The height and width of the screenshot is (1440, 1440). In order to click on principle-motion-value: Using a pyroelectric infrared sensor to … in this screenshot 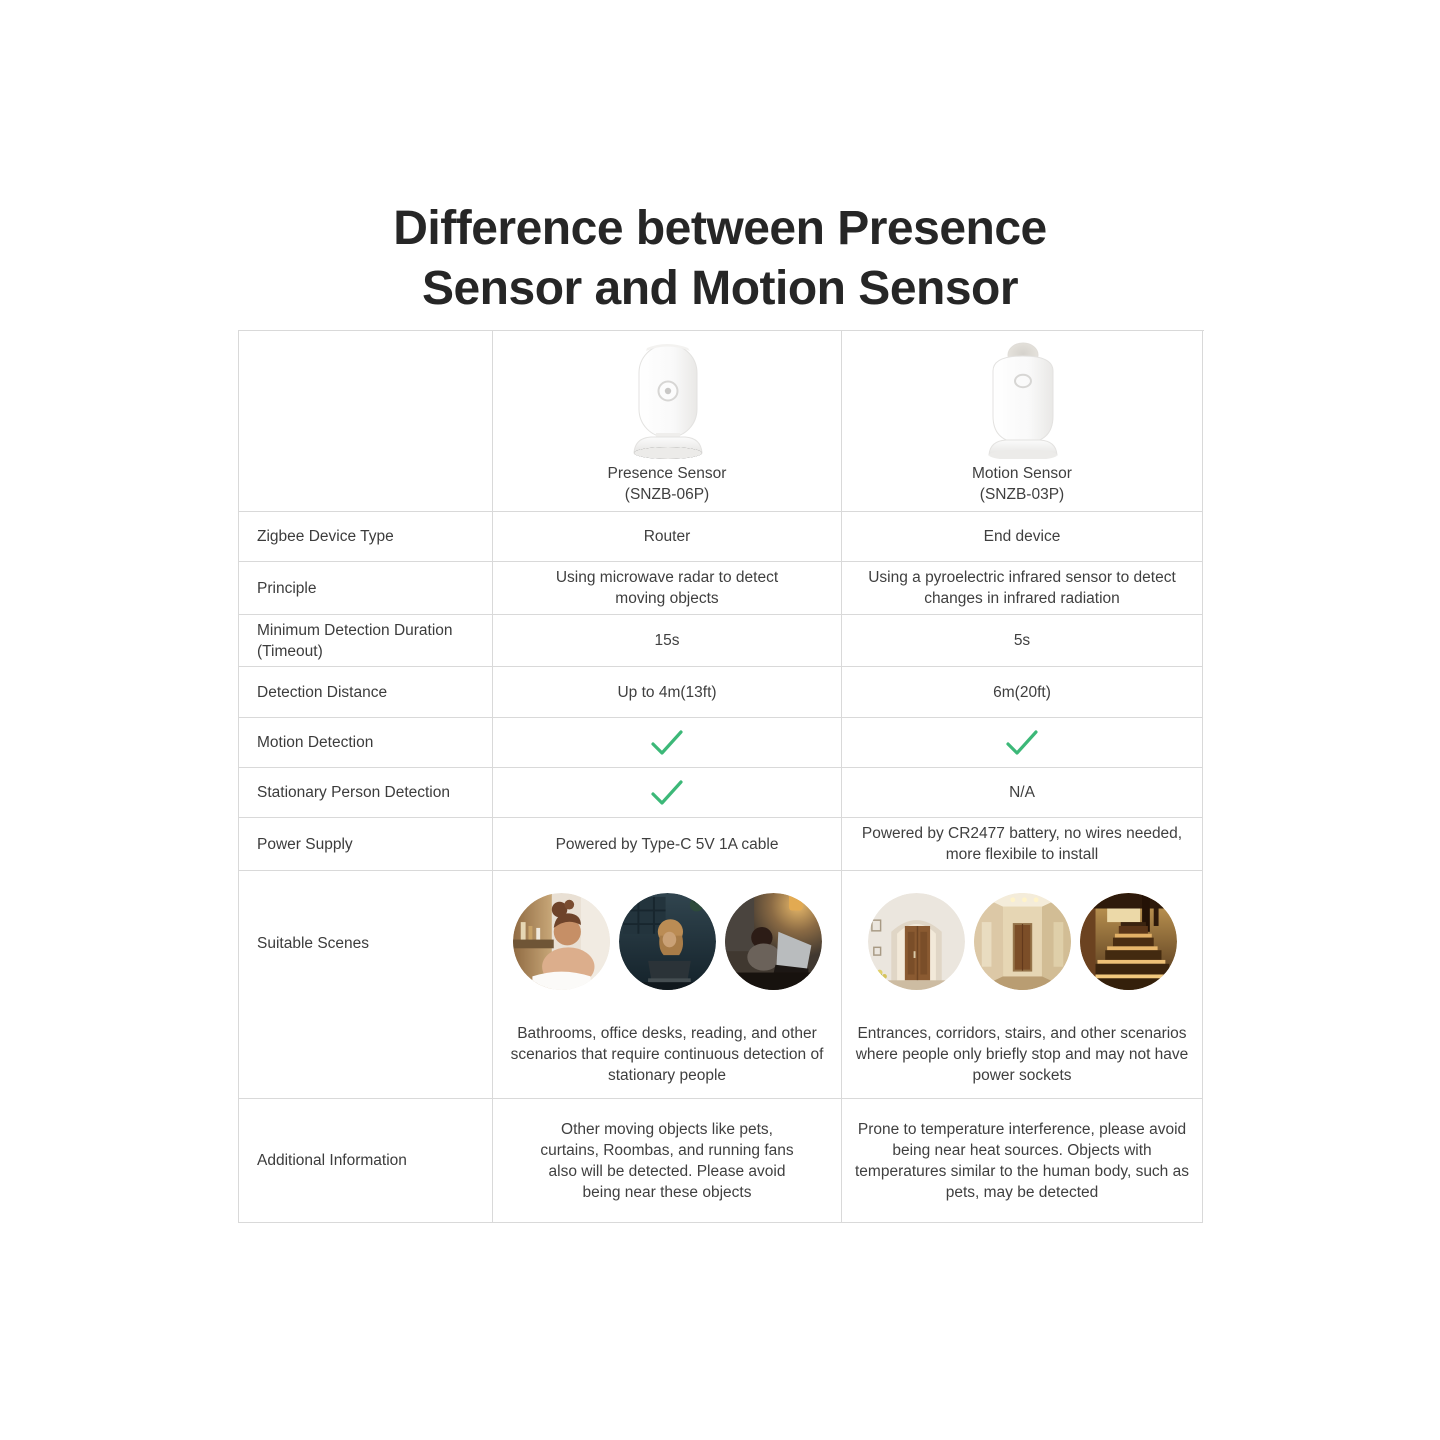, I will do `click(1022, 588)`.